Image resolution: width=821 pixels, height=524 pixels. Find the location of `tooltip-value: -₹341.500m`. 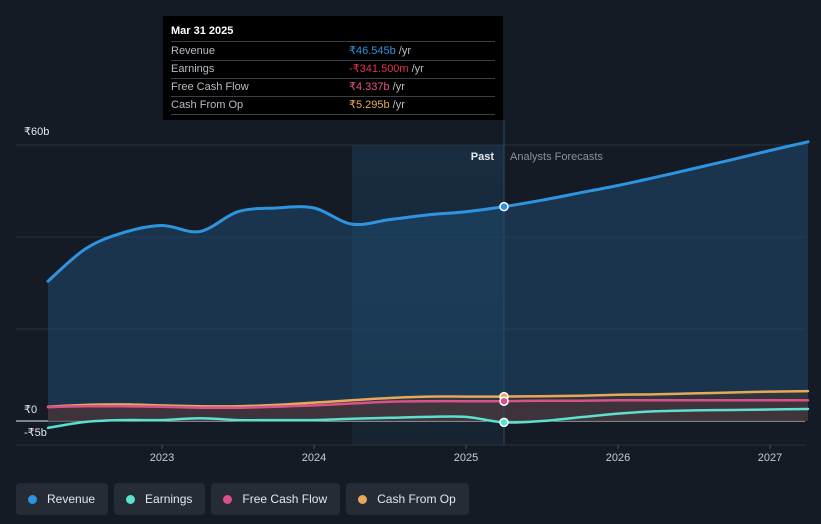

tooltip-value: -₹341.500m is located at coordinates (379, 69).